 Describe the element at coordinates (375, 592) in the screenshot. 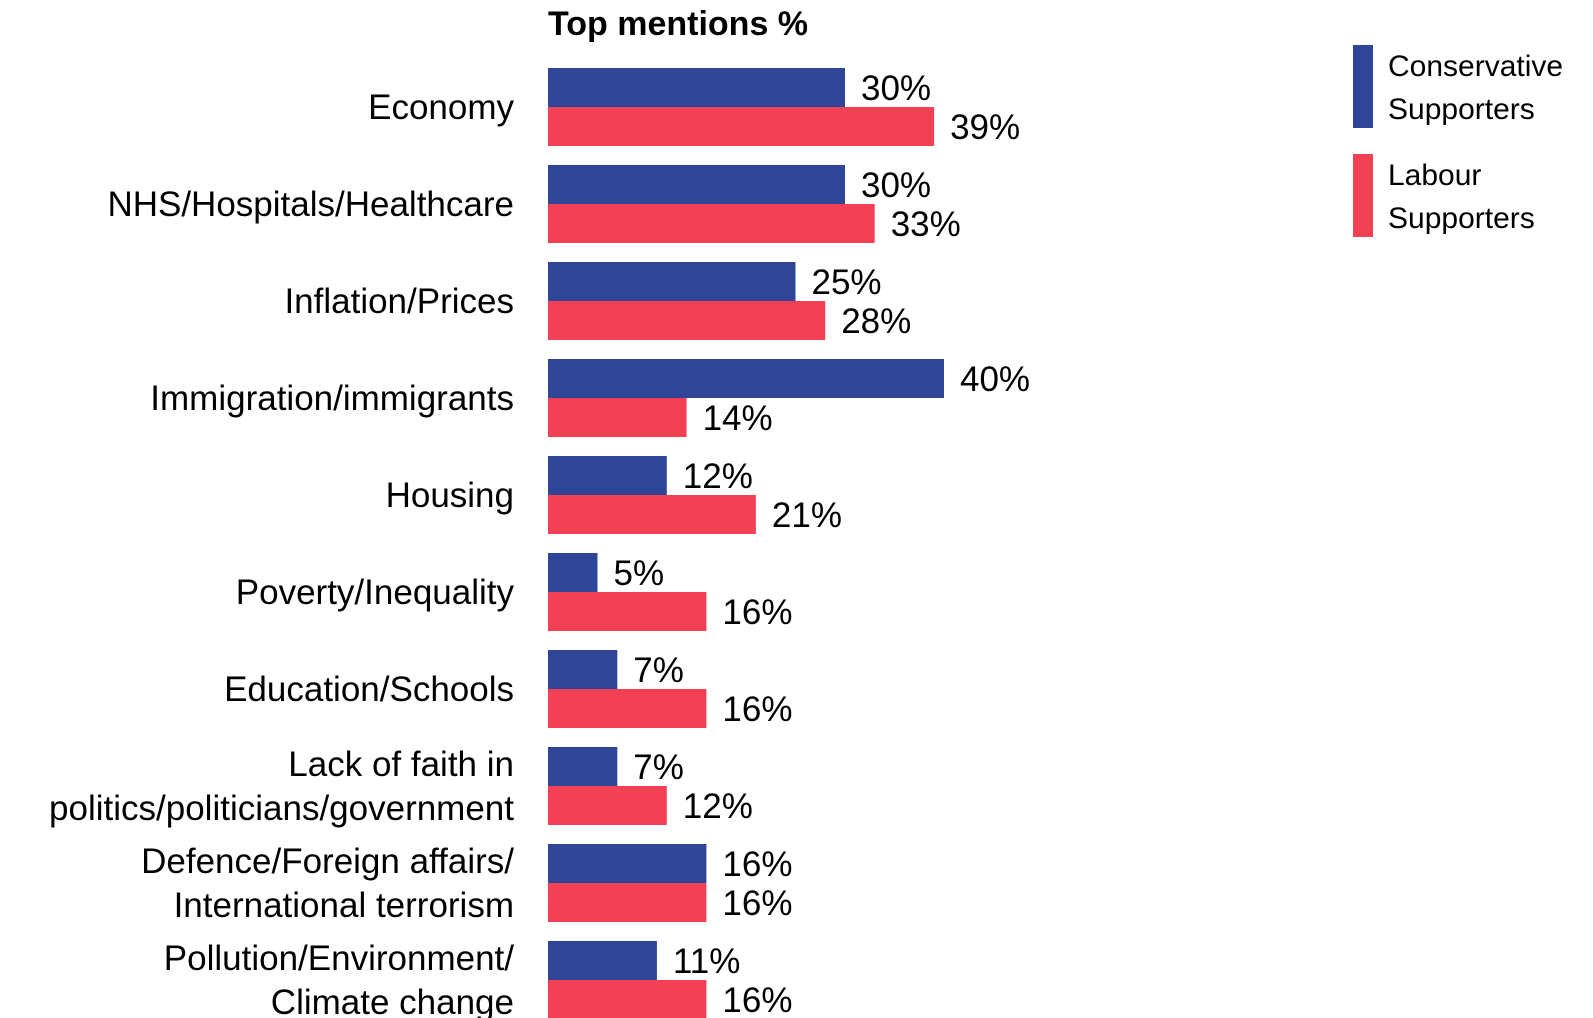

I see `category-label-5: Poverty/Inequality` at that location.